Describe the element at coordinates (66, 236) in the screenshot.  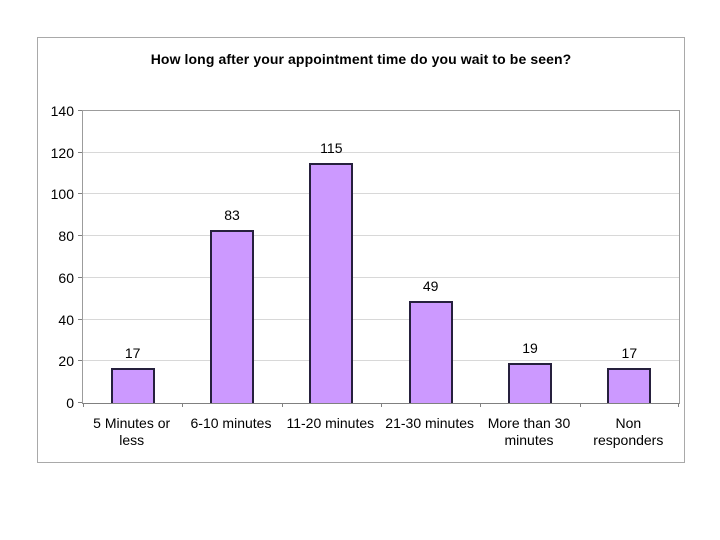
I see `y-axis-tick-label: 80` at that location.